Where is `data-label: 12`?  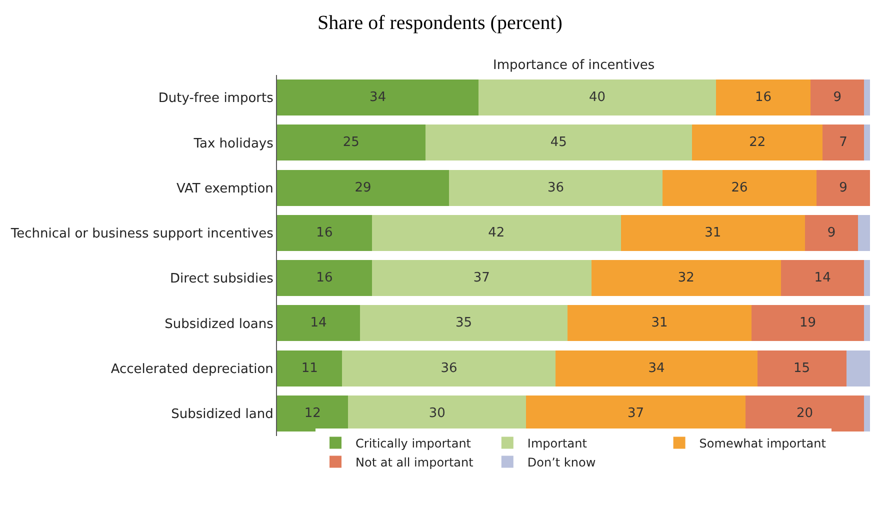 data-label: 12 is located at coordinates (312, 413).